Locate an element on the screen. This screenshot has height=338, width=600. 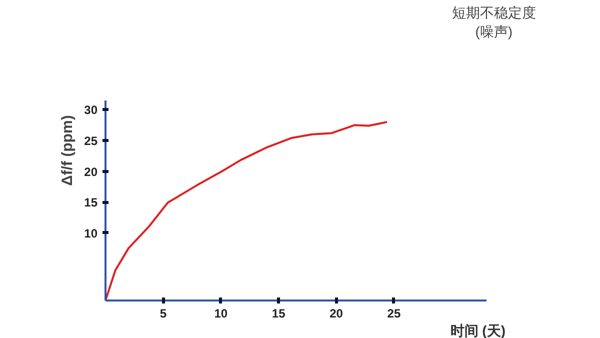
x-tick-label: 10 is located at coordinates (221, 313).